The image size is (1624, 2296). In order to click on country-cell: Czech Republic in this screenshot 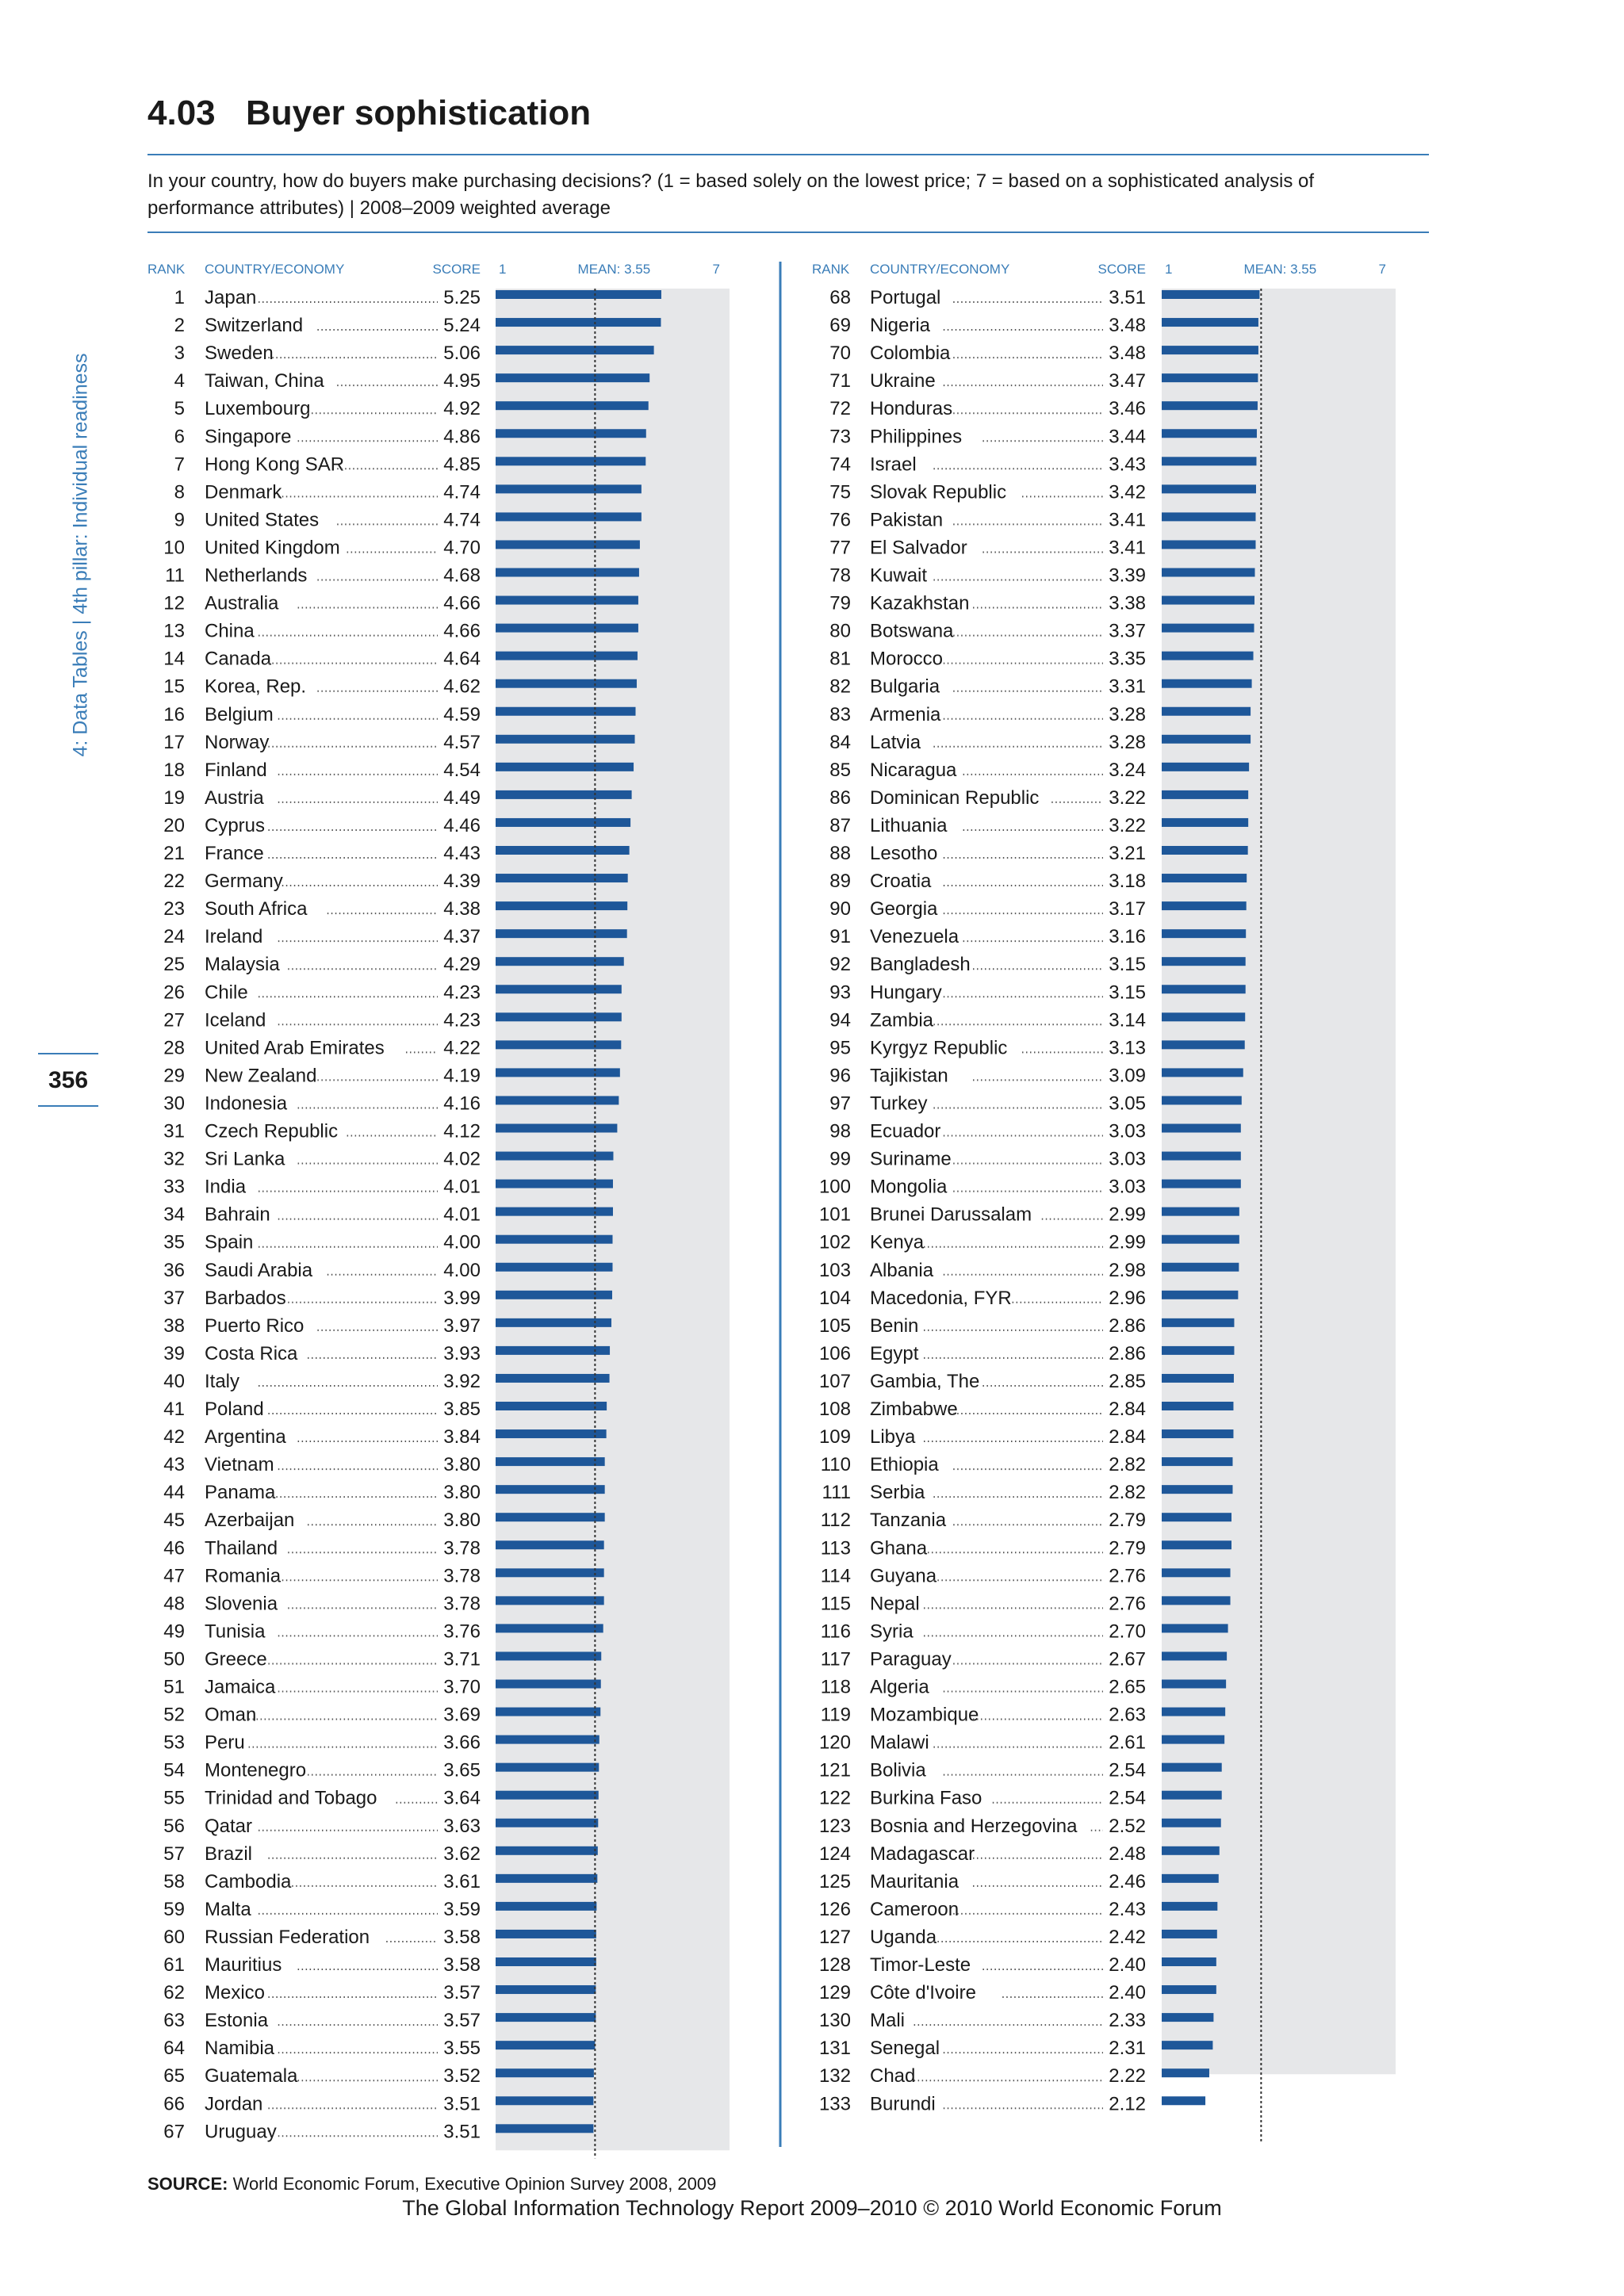, I will do `click(271, 1131)`.